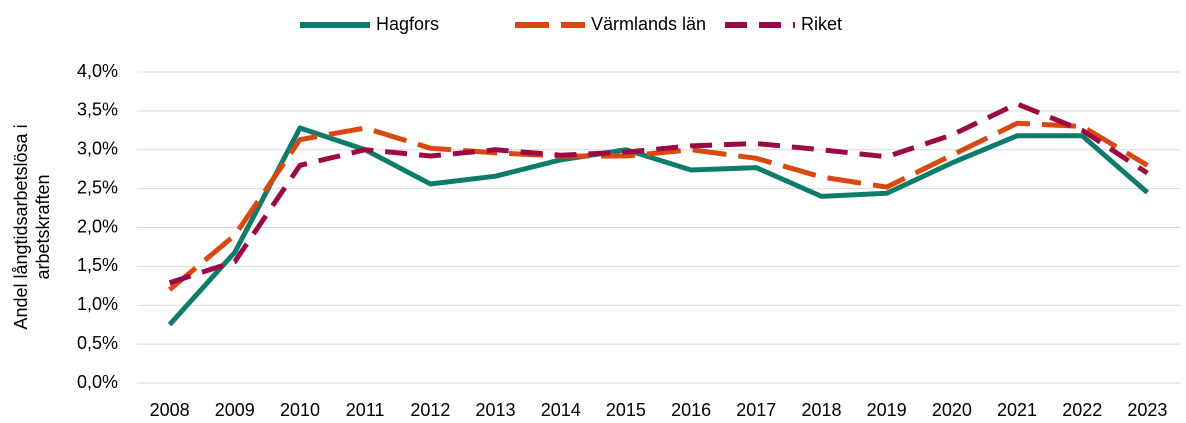  What do you see at coordinates (21, 226) in the screenshot?
I see `y-axis-label: Andel långtidsarbetslösa i` at bounding box center [21, 226].